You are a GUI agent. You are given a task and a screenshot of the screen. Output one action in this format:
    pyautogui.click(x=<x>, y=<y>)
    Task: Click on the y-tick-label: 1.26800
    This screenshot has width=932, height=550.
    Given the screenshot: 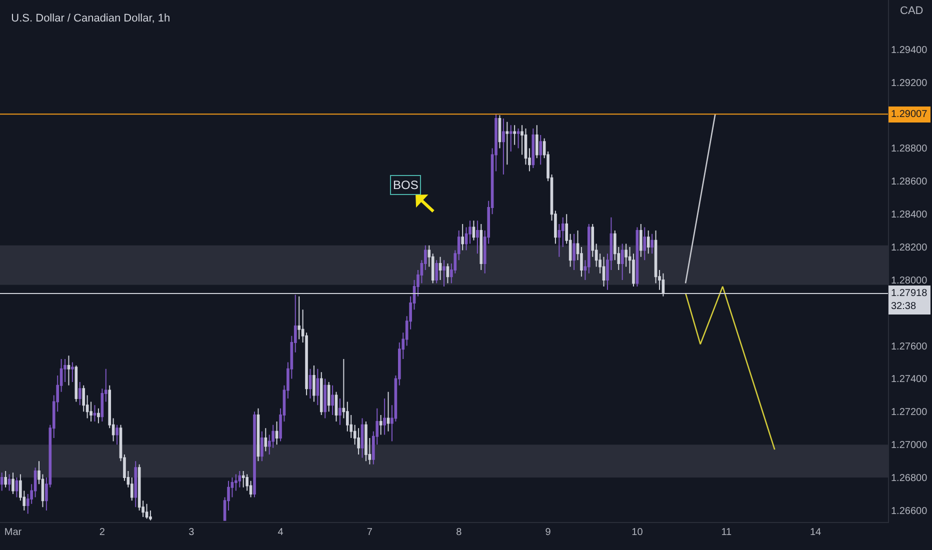 What is the action you would take?
    pyautogui.click(x=909, y=478)
    